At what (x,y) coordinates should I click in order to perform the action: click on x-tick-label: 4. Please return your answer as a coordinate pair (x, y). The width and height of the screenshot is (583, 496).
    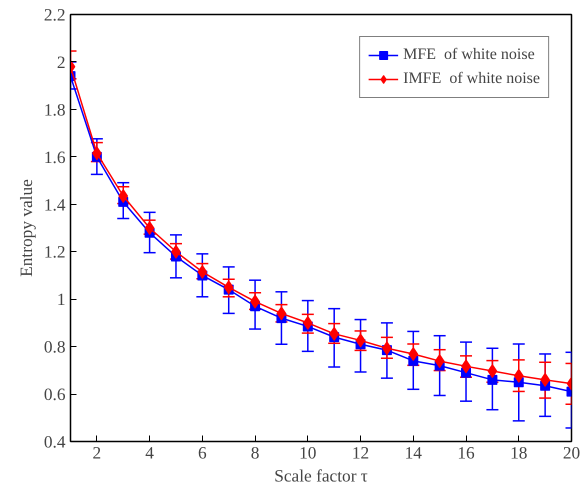
    Looking at the image, I should click on (149, 453).